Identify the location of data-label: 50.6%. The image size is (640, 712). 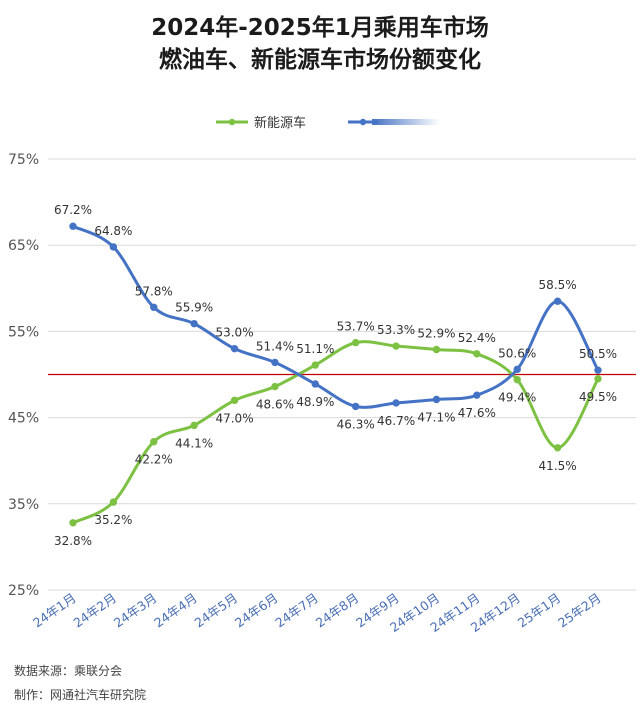
(517, 353).